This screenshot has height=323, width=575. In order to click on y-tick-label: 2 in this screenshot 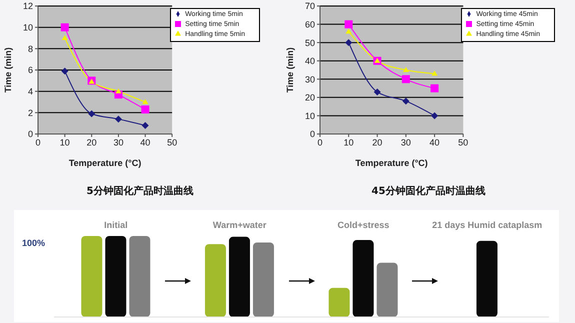, I will do `click(30, 113)`.